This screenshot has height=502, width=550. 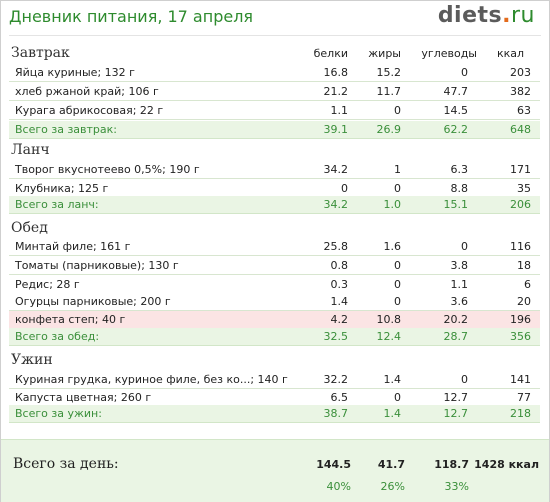 I want to click on kcal-value: 20, so click(x=524, y=301).